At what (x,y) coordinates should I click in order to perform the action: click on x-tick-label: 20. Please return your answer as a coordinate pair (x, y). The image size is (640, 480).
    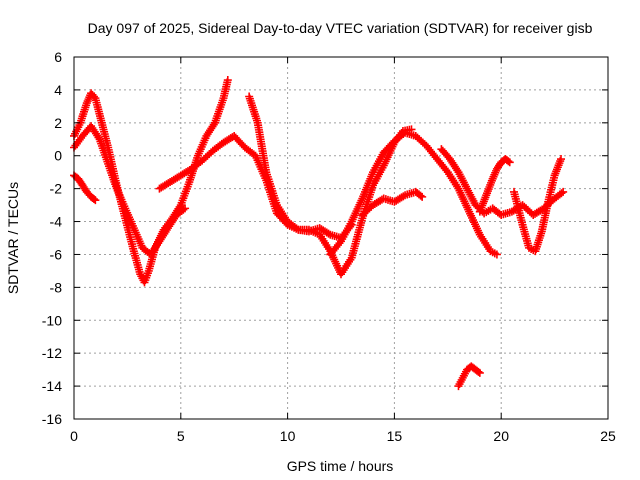
    Looking at the image, I should click on (501, 436).